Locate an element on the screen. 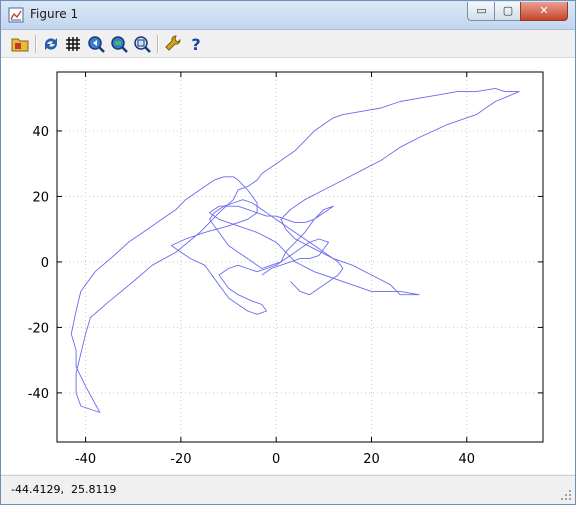 This screenshot has height=505, width=576. open-folder-button is located at coordinates (20, 44).